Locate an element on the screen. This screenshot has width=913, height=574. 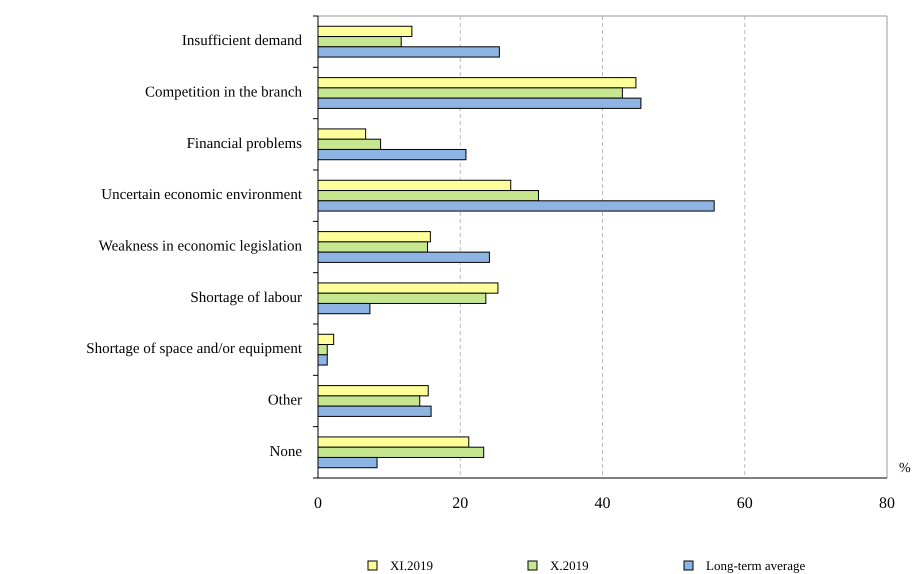
y-tick-label: Shortage of space and/or equipment is located at coordinates (194, 349).